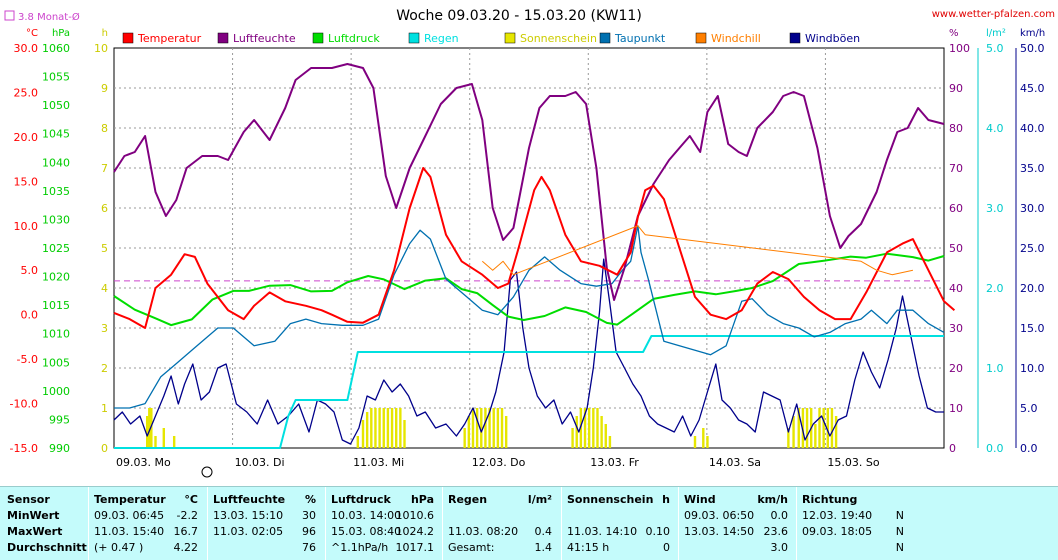  Describe the element at coordinates (186, 547) in the screenshot. I see `temp-row-value: 4.22` at that location.